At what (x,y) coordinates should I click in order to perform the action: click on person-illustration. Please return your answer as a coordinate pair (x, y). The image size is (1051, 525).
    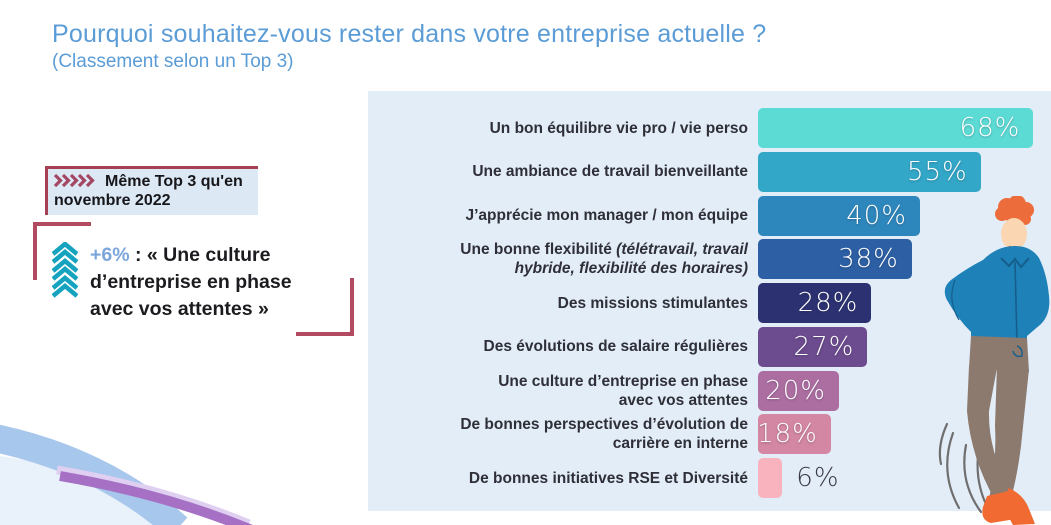
    Looking at the image, I should click on (994, 360).